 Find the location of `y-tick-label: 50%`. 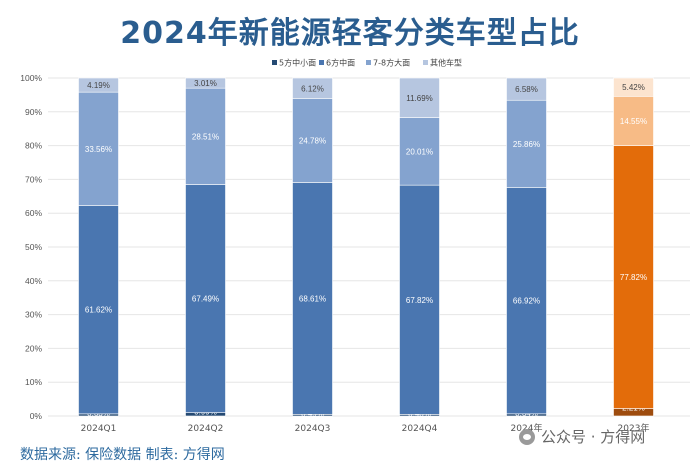

y-tick-label: 50% is located at coordinates (33, 247).